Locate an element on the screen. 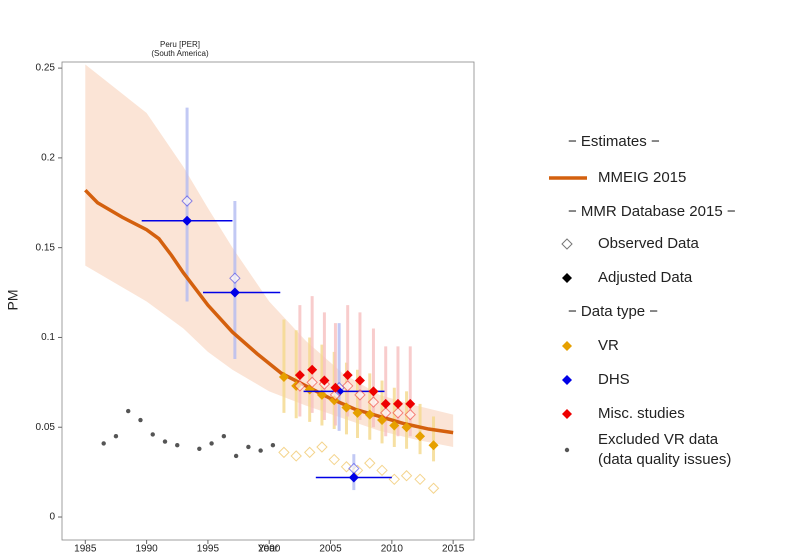  y-tick-label: 0.25 is located at coordinates (46, 68).